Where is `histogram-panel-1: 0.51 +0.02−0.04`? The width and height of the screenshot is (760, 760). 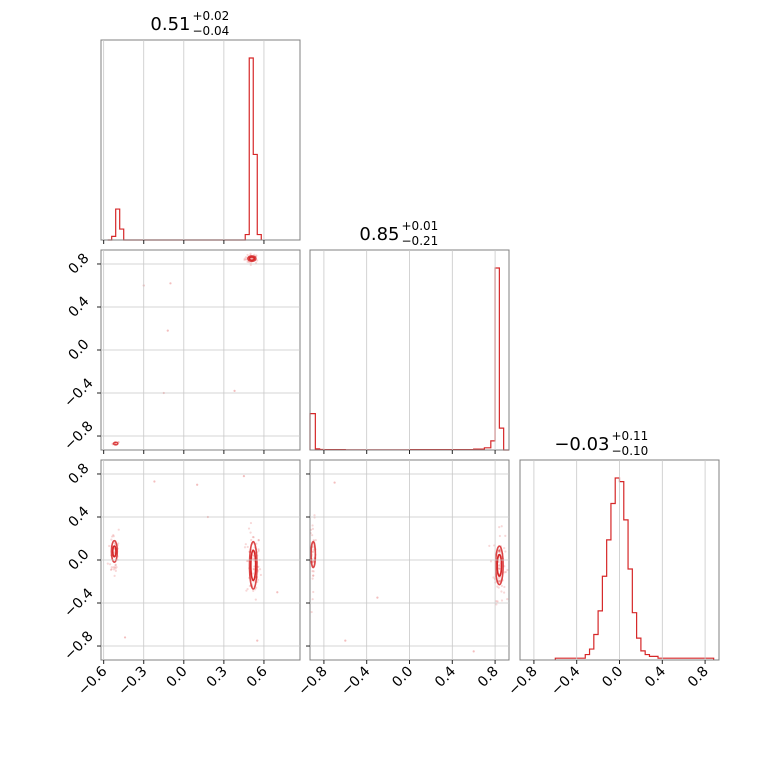
histogram-panel-1: 0.51 +0.02−0.04 is located at coordinates (200, 125).